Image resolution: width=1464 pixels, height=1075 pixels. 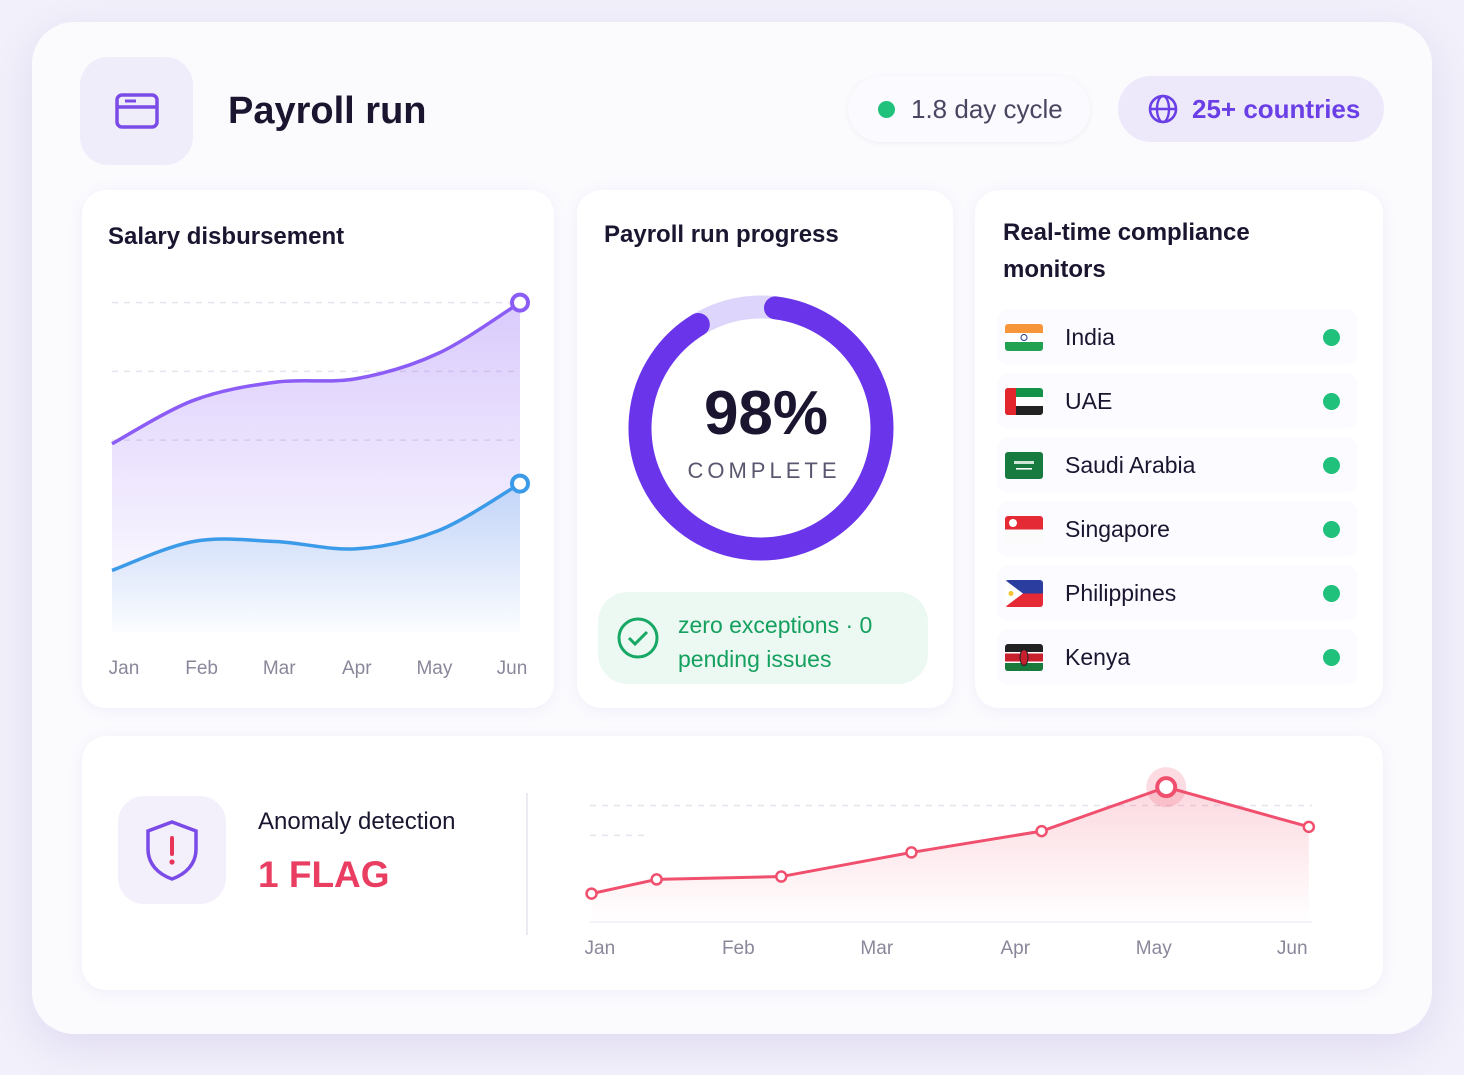 What do you see at coordinates (763, 470) in the screenshot?
I see `progress-label: COMPLETE` at bounding box center [763, 470].